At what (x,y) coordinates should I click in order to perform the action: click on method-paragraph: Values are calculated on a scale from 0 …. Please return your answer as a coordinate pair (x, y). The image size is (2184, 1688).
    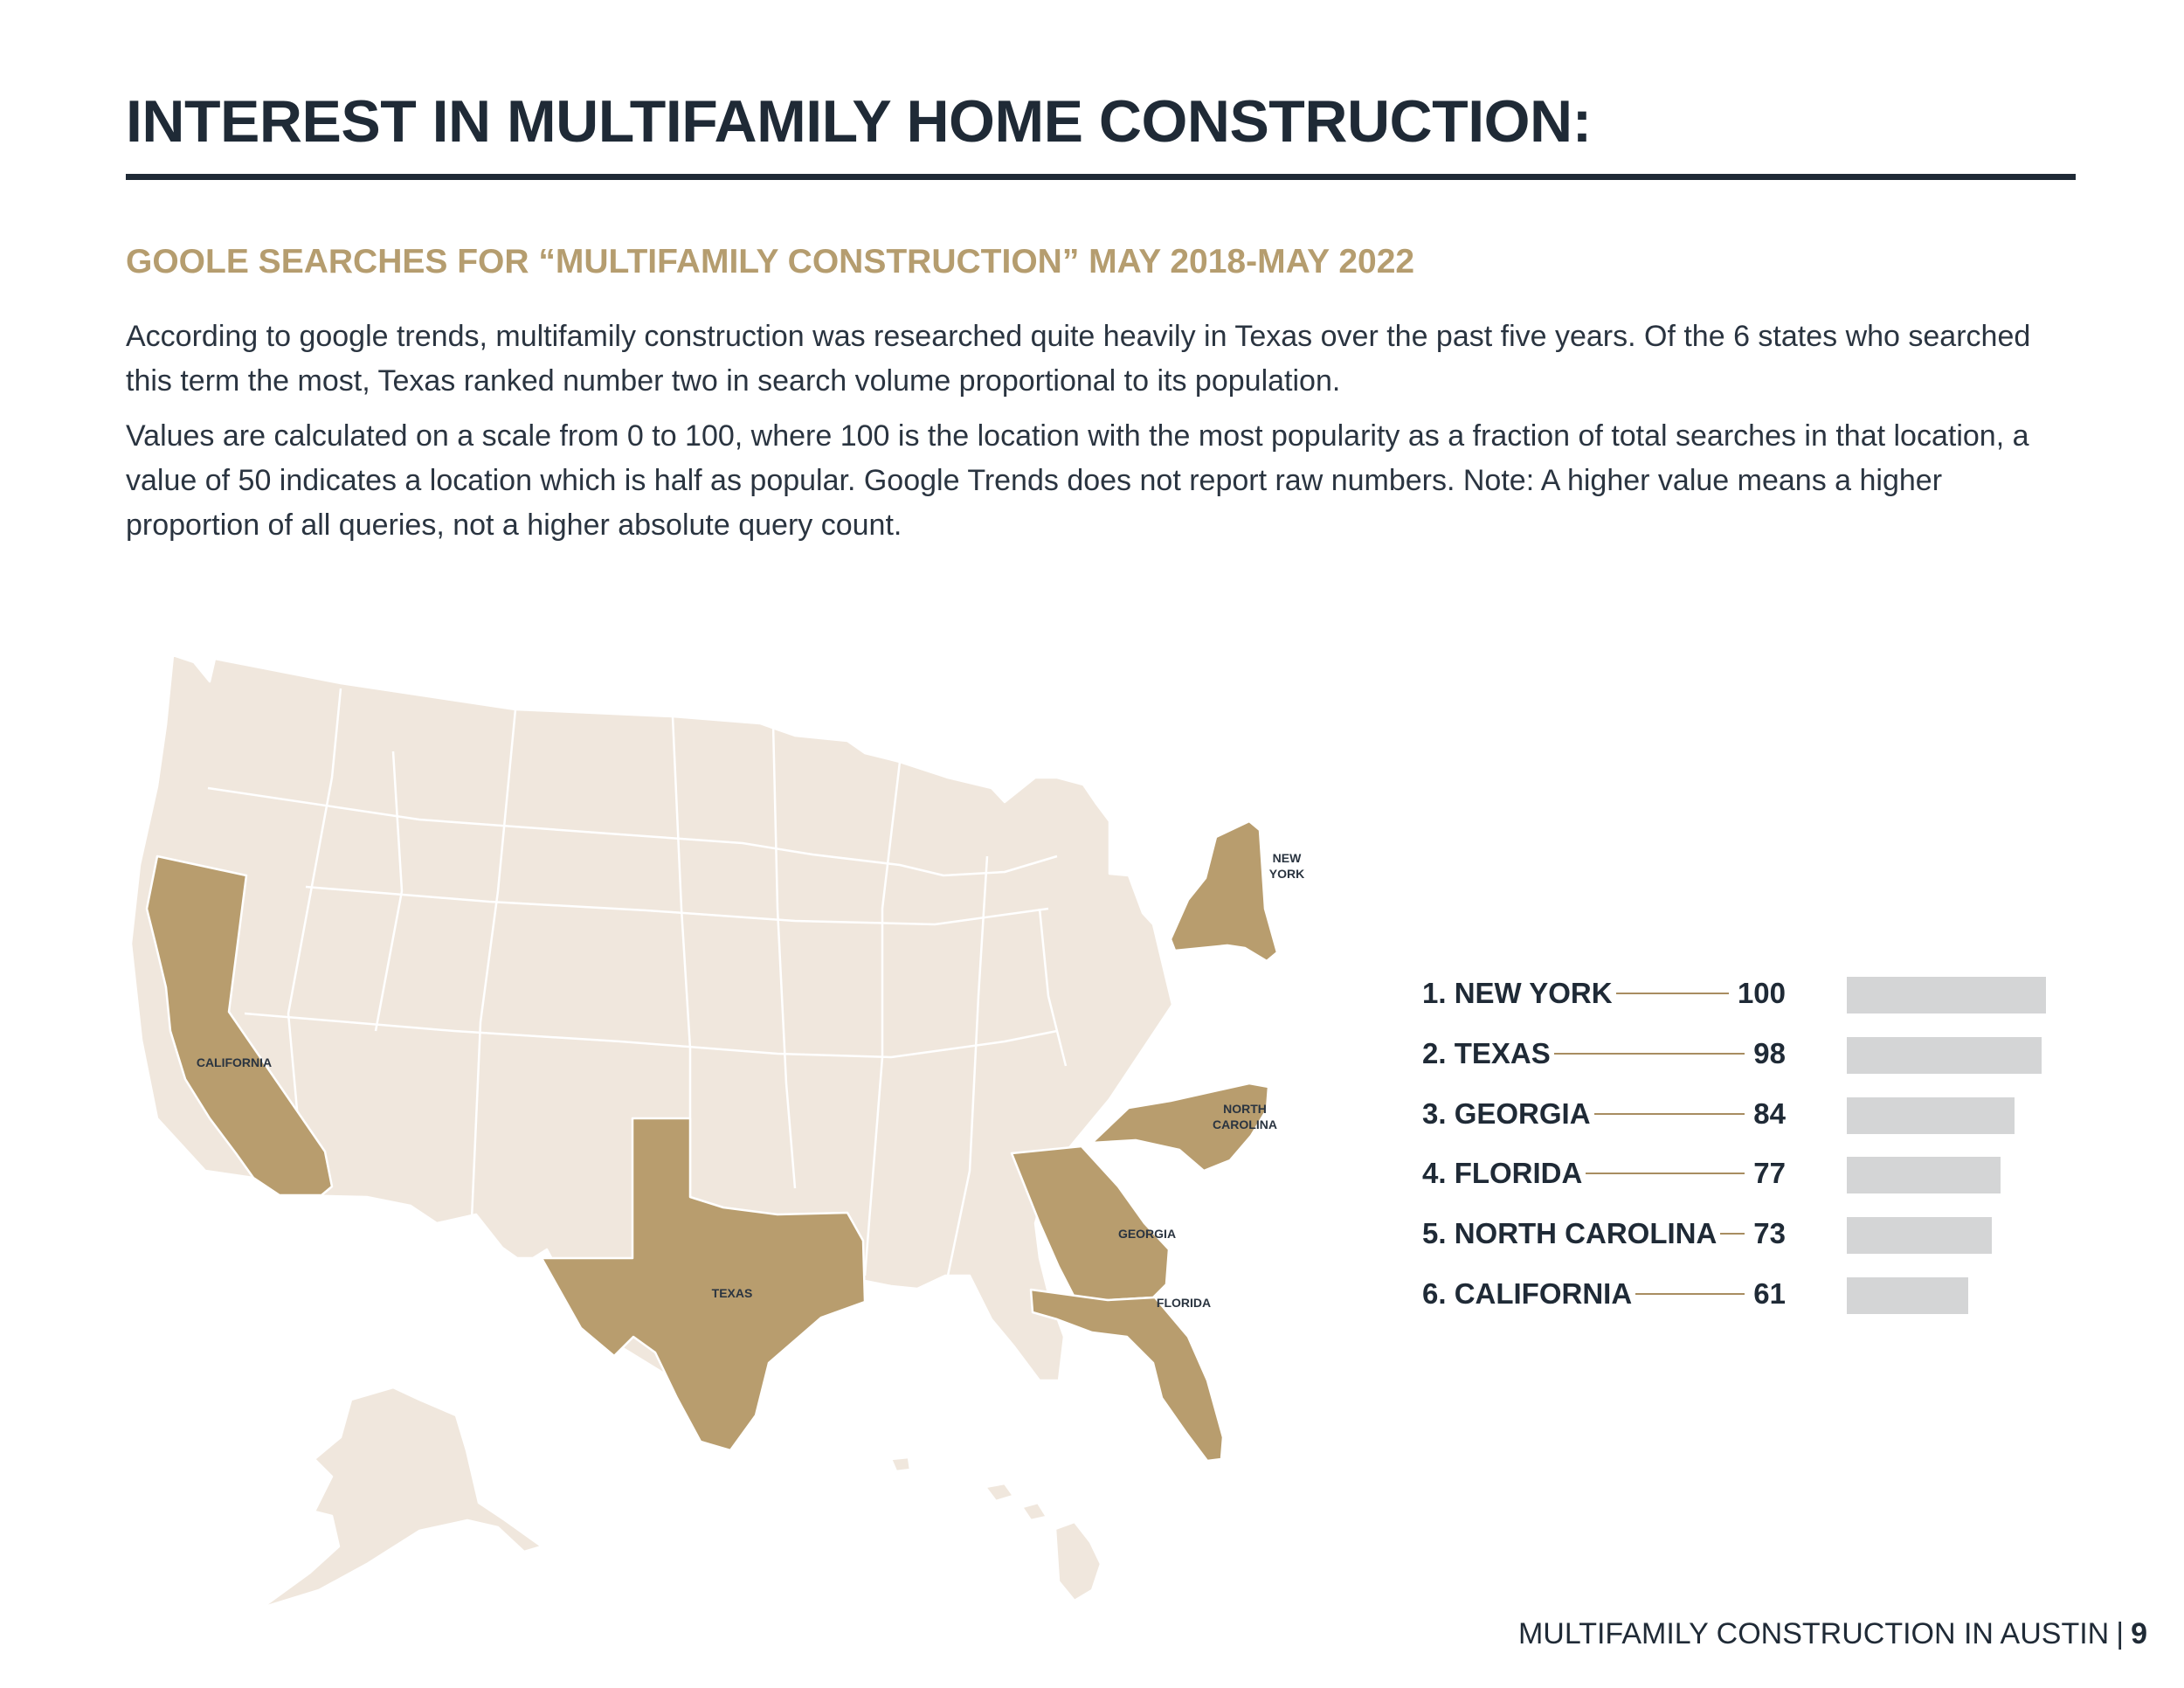
    Looking at the image, I should click on (1077, 480).